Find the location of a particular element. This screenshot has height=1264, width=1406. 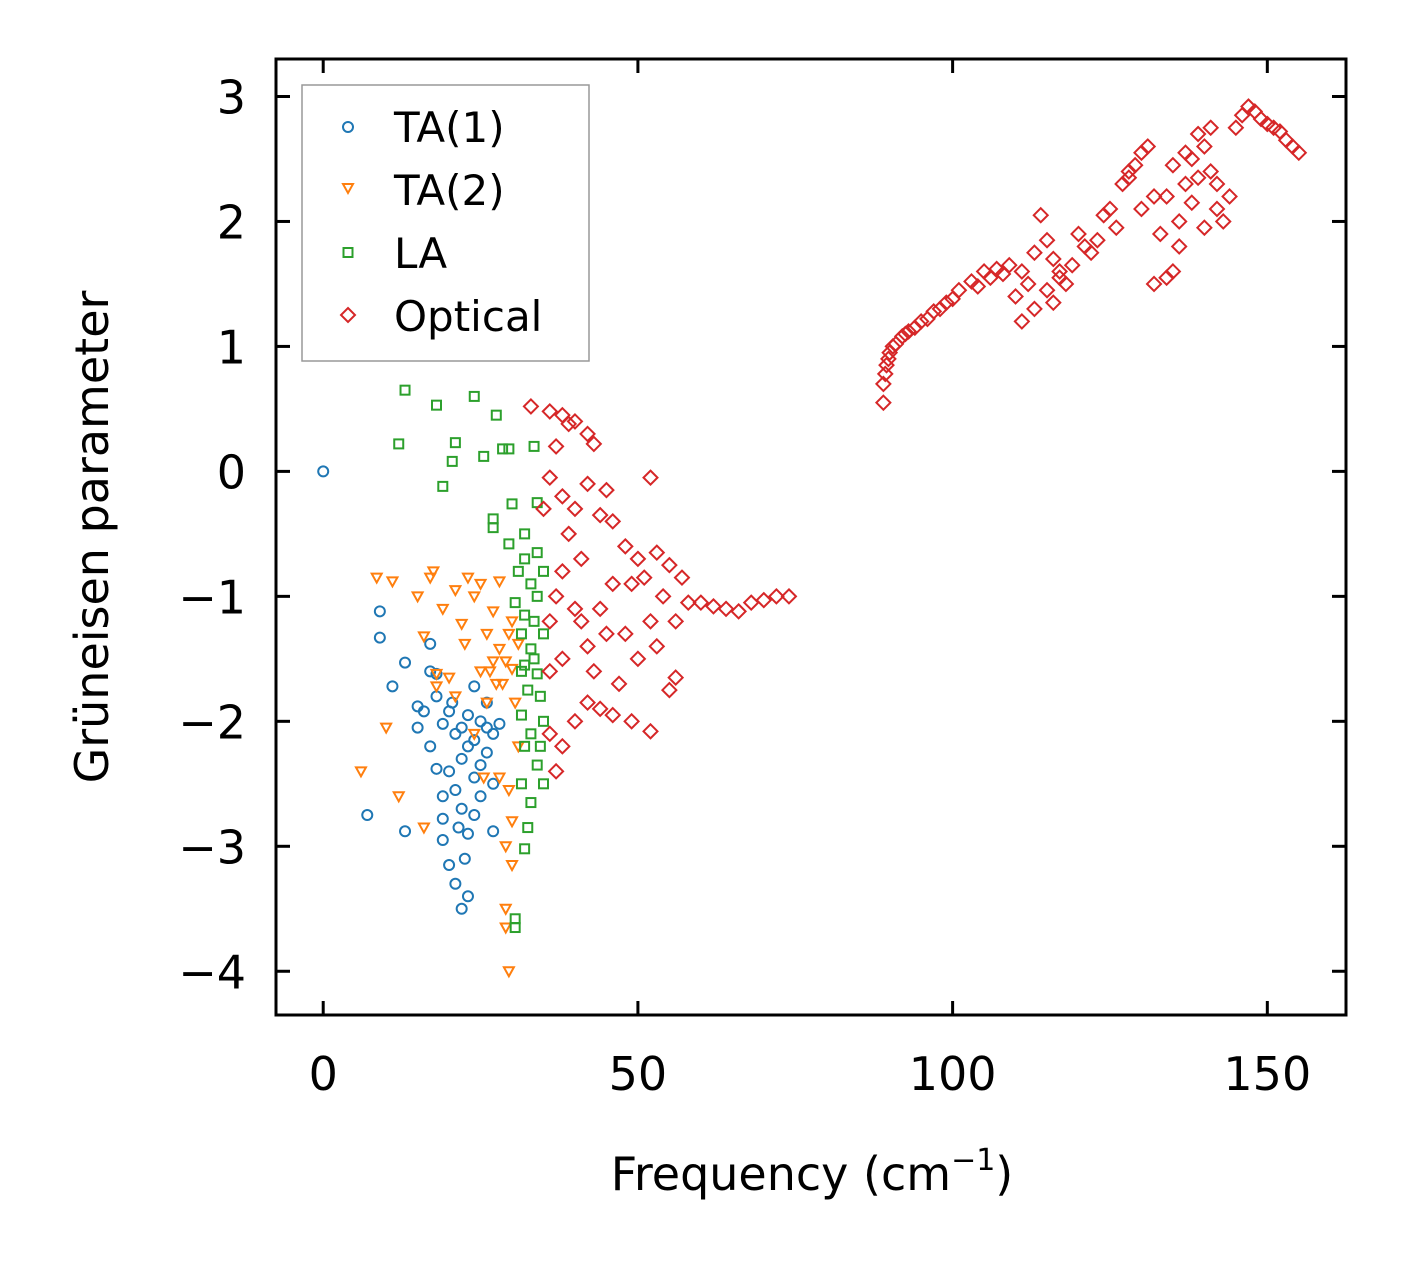

x-axis-title: Frequency (cm−1) is located at coordinates (812, 1172).